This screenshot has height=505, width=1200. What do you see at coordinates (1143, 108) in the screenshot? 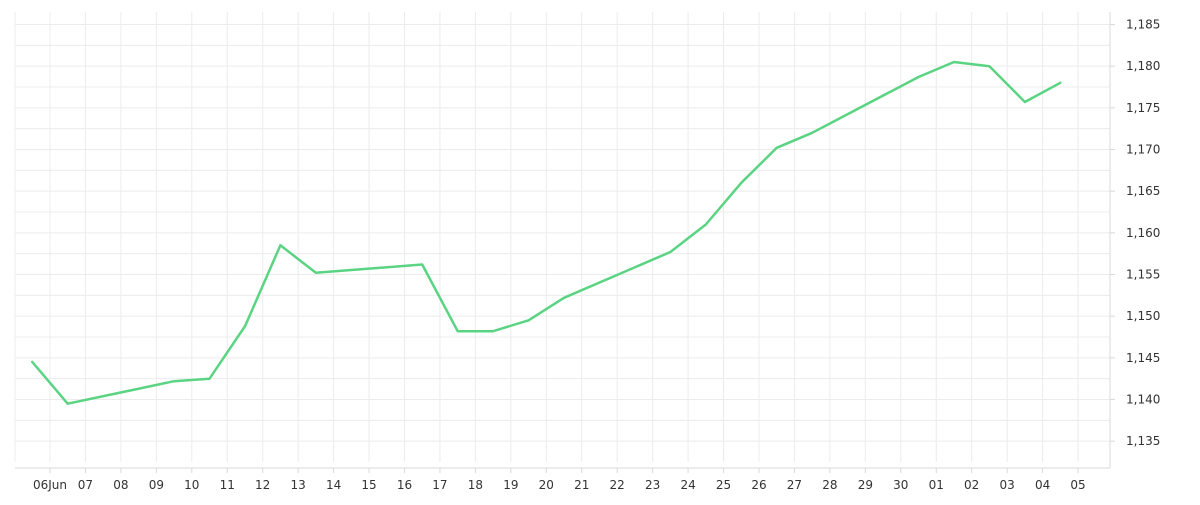
I see `y-tick-label: 1,175` at bounding box center [1143, 108].